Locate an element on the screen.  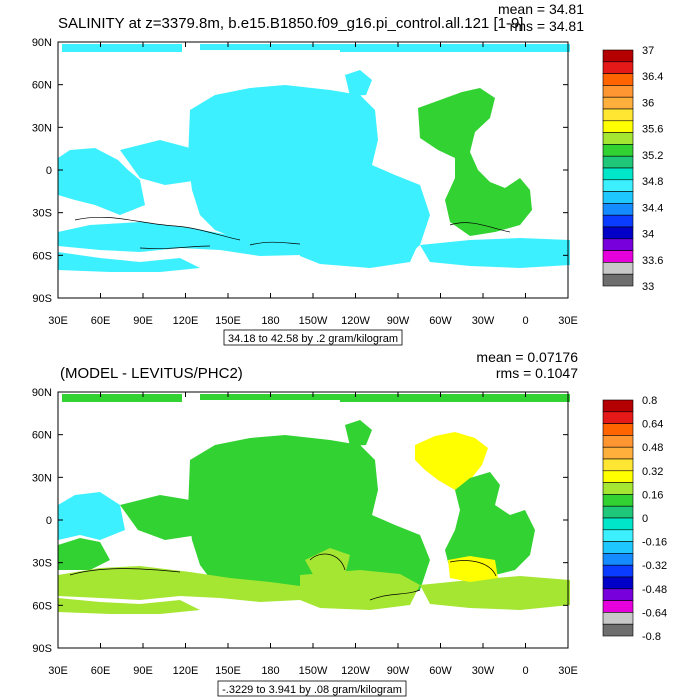
colorbar-label: 0 is located at coordinates (645, 519).